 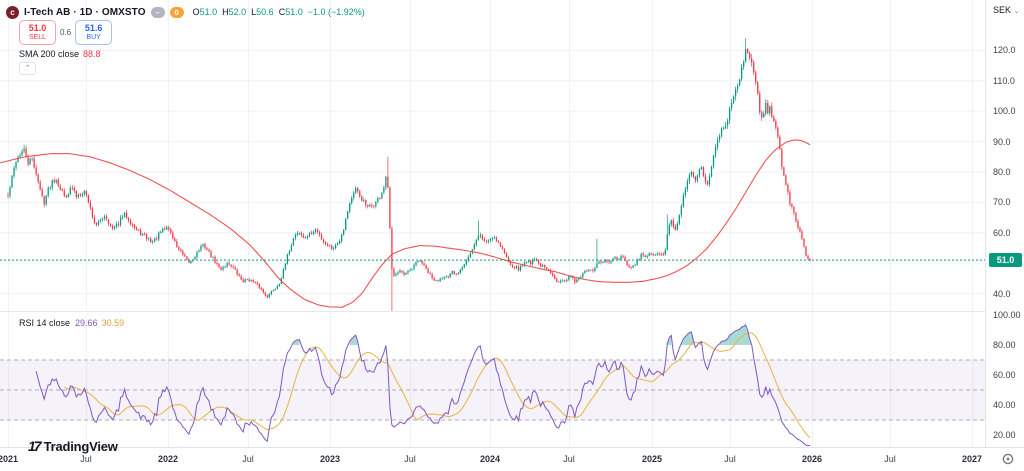 I want to click on ohlc-item: H52.0, so click(x=234, y=12).